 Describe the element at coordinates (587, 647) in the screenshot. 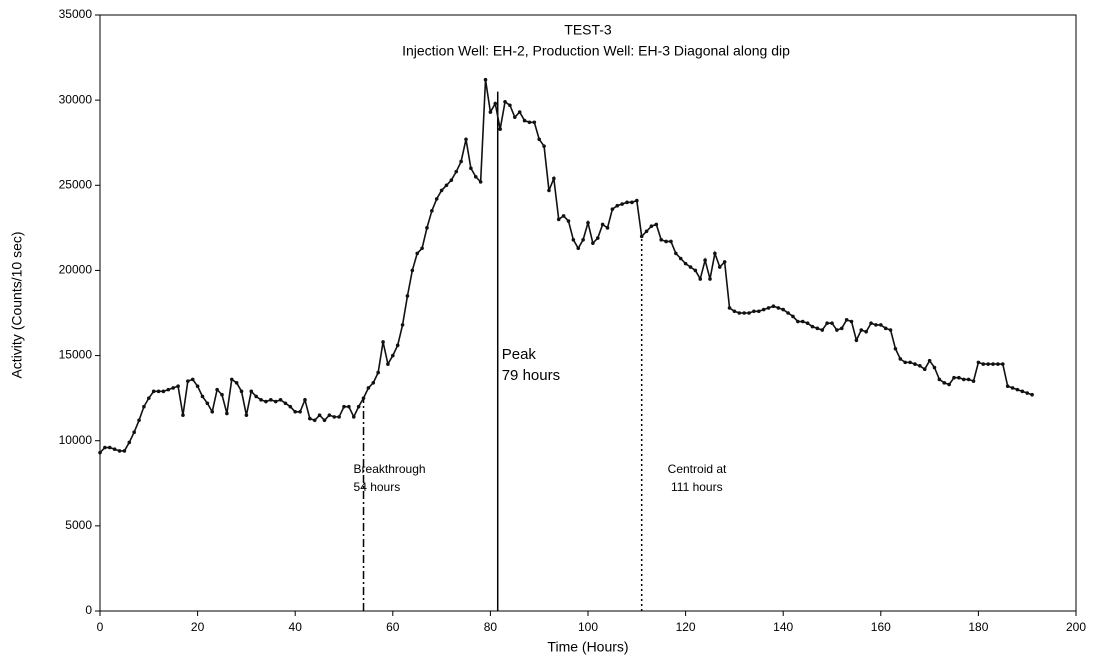

I see `x-axis-label: Time (Hours)` at that location.